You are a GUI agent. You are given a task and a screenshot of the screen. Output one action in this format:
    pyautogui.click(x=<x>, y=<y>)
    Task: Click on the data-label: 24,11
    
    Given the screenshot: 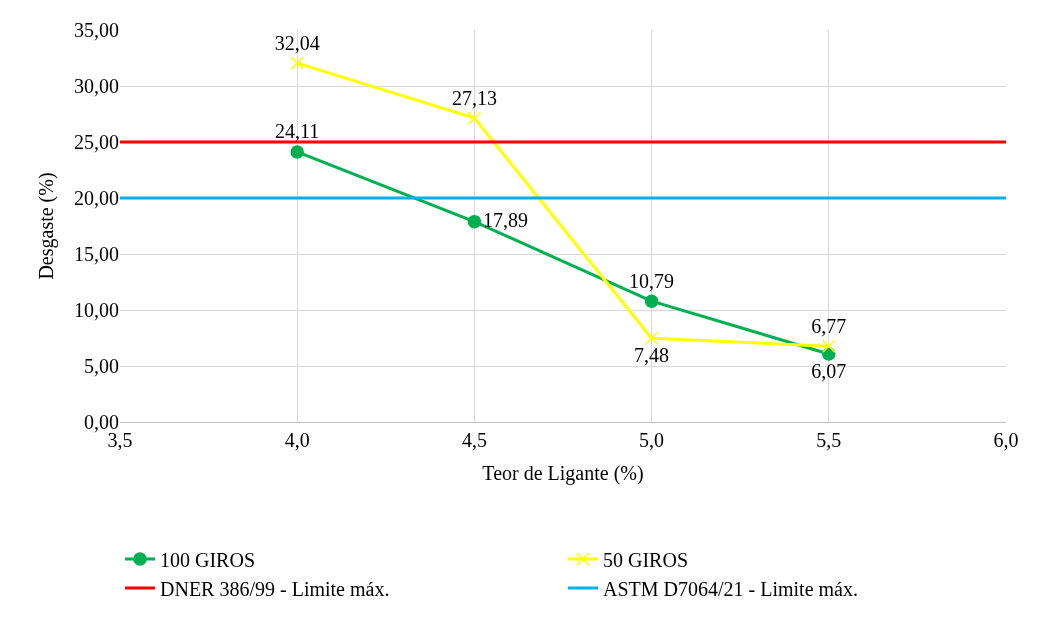 What is the action you would take?
    pyautogui.click(x=297, y=131)
    